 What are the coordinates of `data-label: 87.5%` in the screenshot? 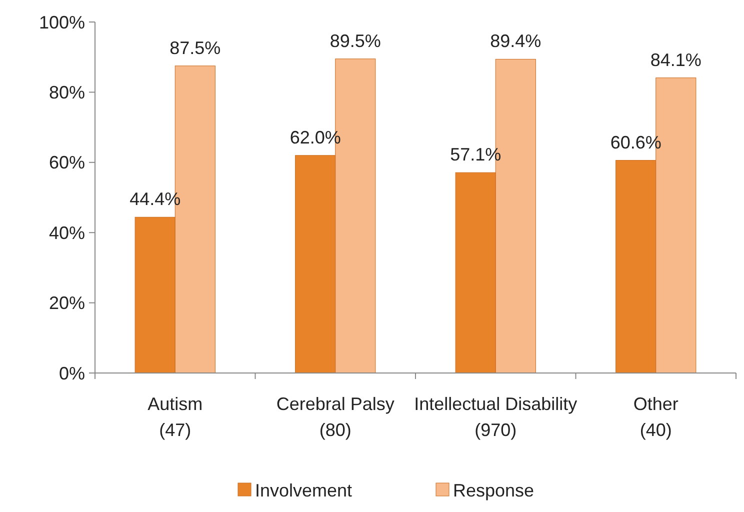 It's located at (195, 48).